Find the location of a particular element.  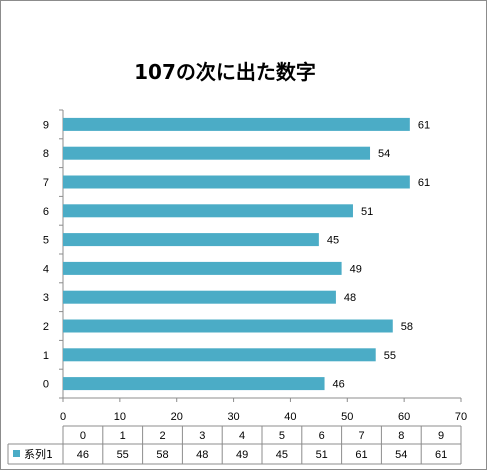

y-tick-label: 7 is located at coordinates (46, 183).